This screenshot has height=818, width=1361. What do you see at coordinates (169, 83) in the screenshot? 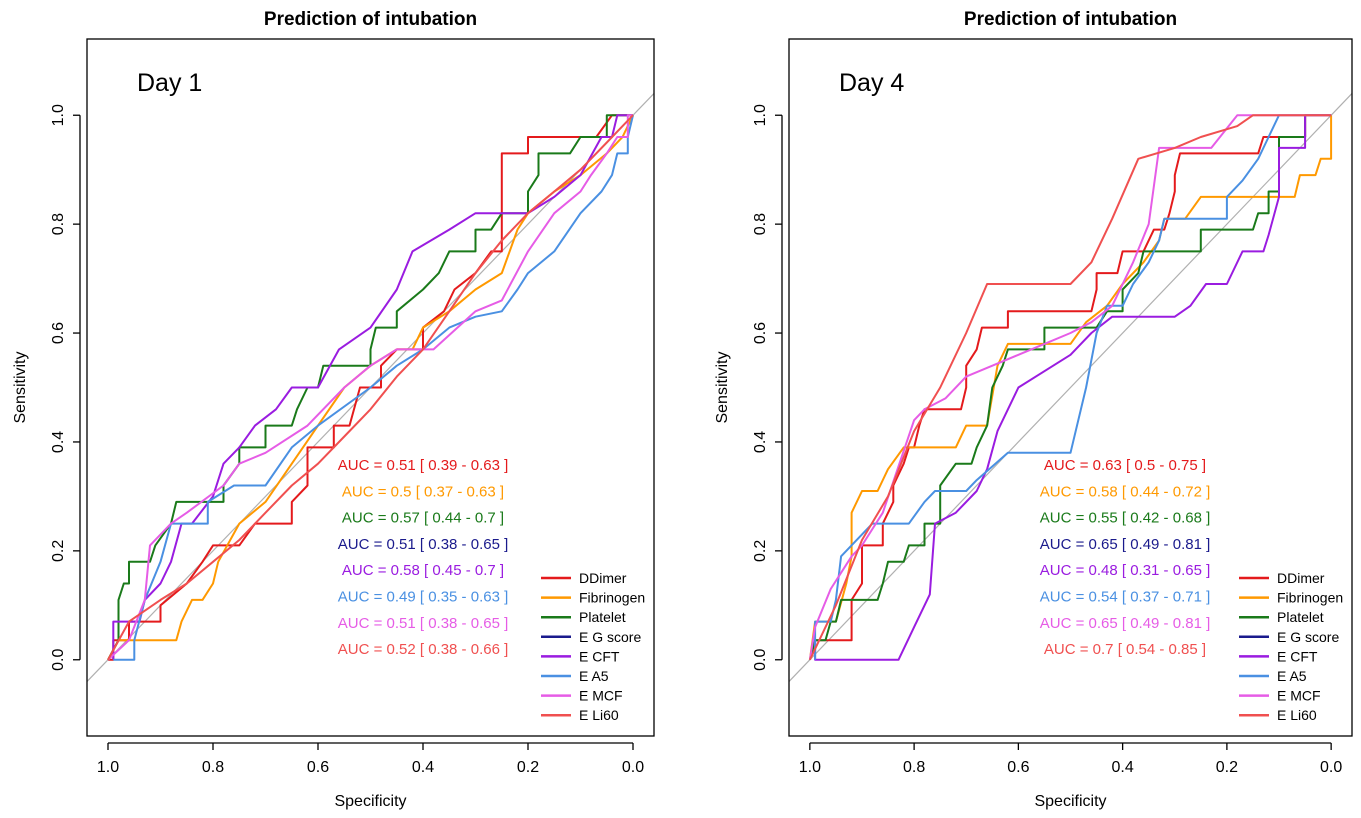
I see `panel-label: Day 1` at bounding box center [169, 83].